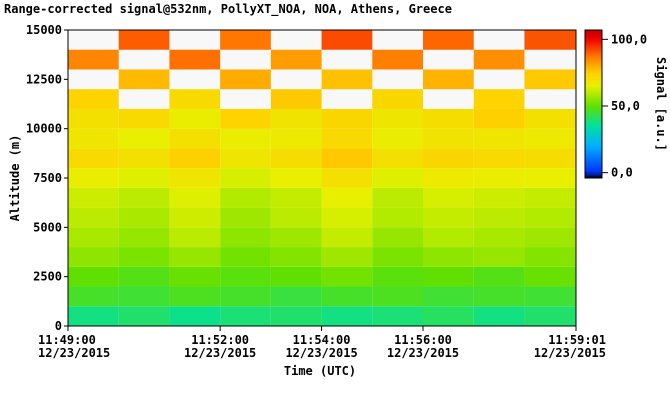 The height and width of the screenshot is (406, 670). I want to click on colorbar-tick-label: 100,0, so click(629, 39).